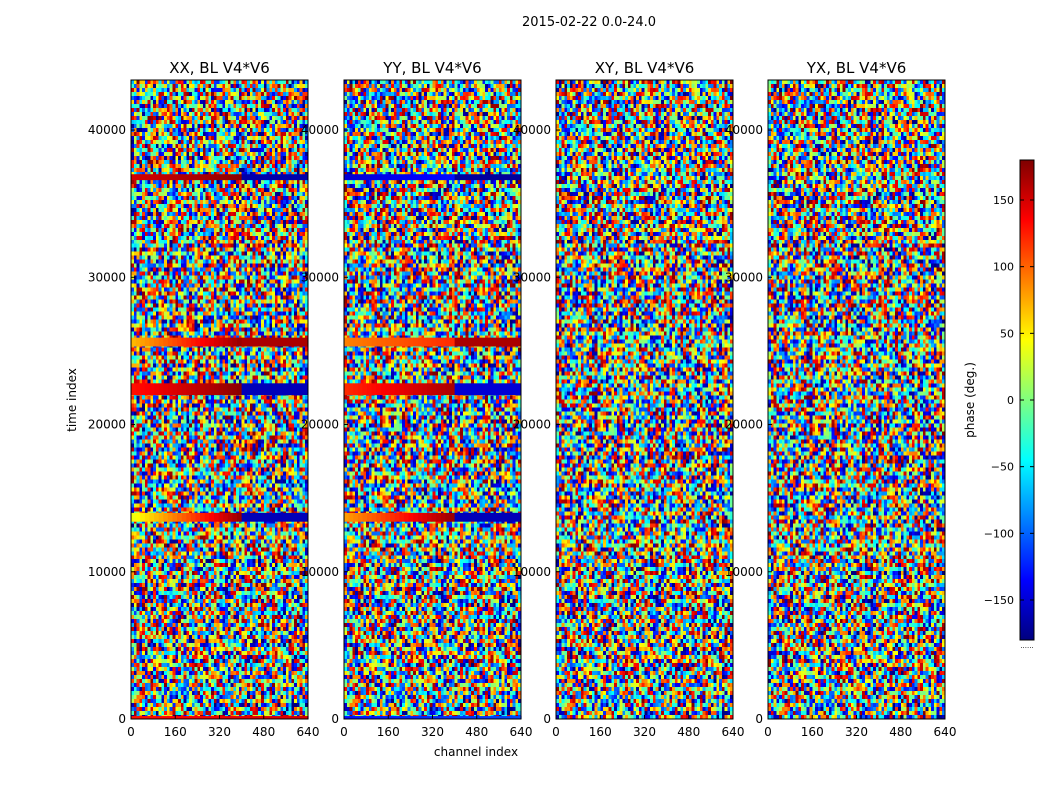  Describe the element at coordinates (744, 425) in the screenshot. I see `y-tick-label: 20000` at that location.